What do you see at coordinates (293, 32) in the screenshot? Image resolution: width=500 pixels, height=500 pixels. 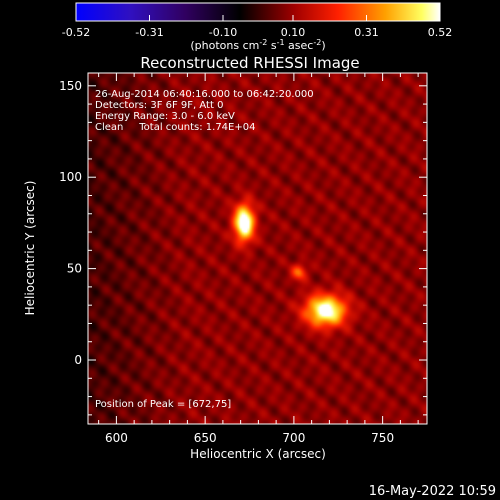 I see `colorbar-tick-label: 0.10` at bounding box center [293, 32].